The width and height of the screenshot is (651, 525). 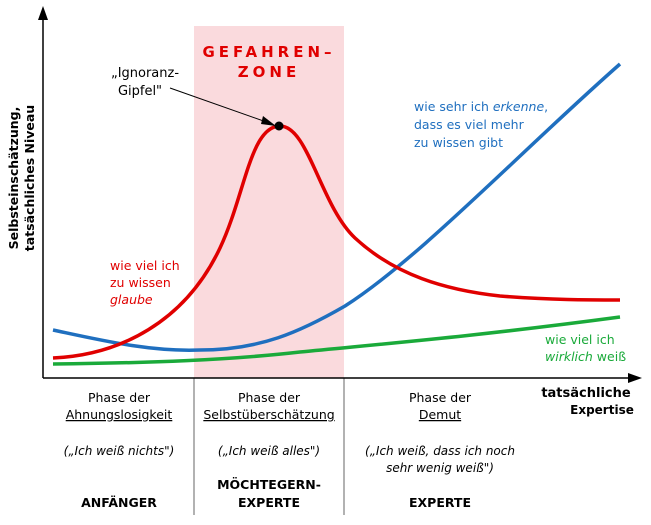 I want to click on curve-know, so click(x=336, y=340).